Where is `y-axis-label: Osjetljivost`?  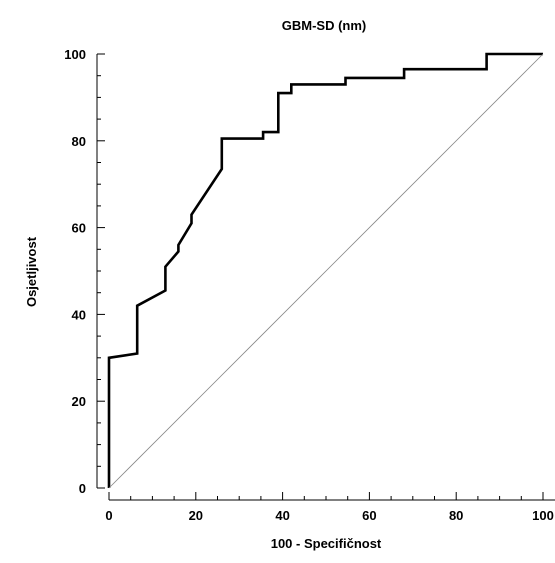 y-axis-label: Osjetljivost is located at coordinates (31, 271).